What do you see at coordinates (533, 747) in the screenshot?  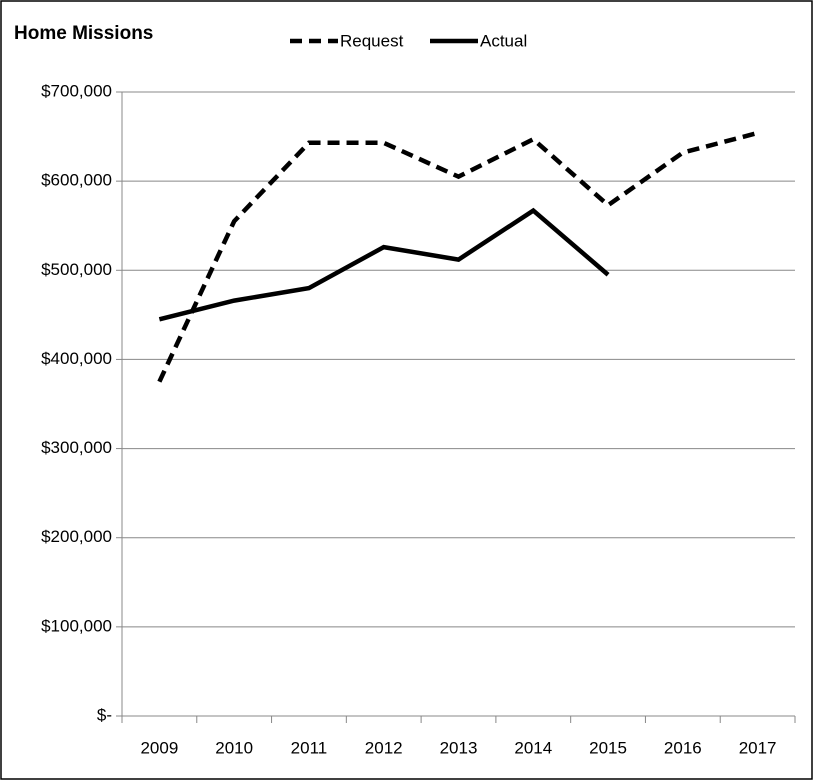 I see `x-tick-label: 2014` at bounding box center [533, 747].